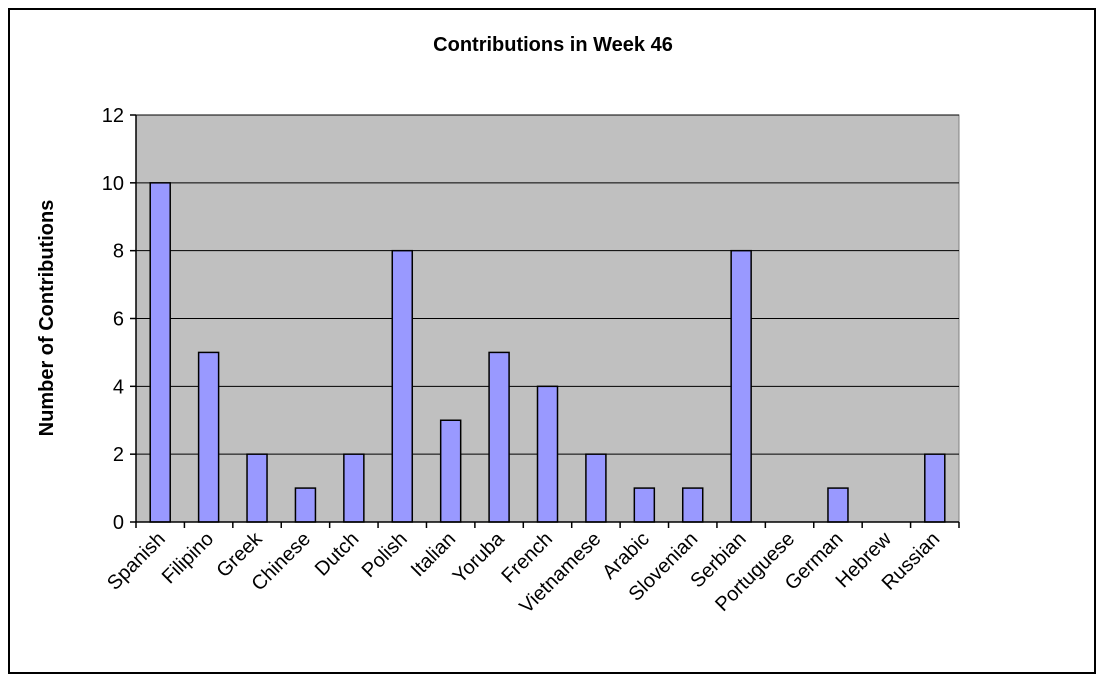 This screenshot has height=684, width=1106. I want to click on bar-vietnamese, so click(596, 488).